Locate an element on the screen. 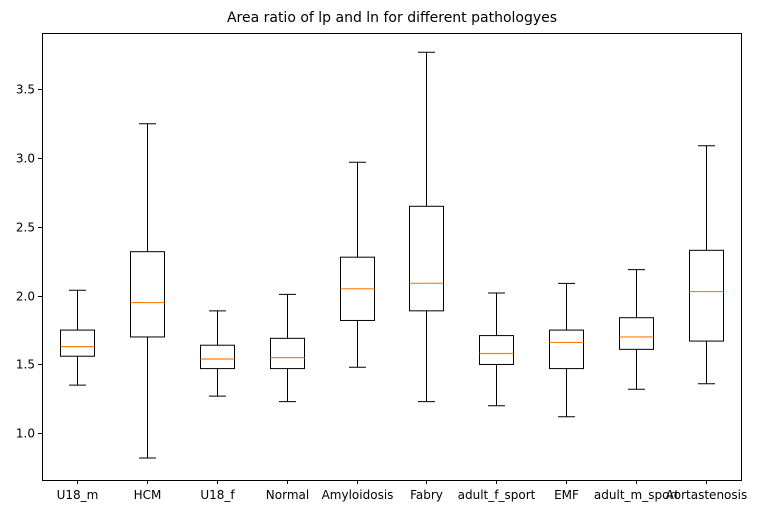 This screenshot has width=761, height=526. y-tick-label: 2.5 is located at coordinates (25, 228).